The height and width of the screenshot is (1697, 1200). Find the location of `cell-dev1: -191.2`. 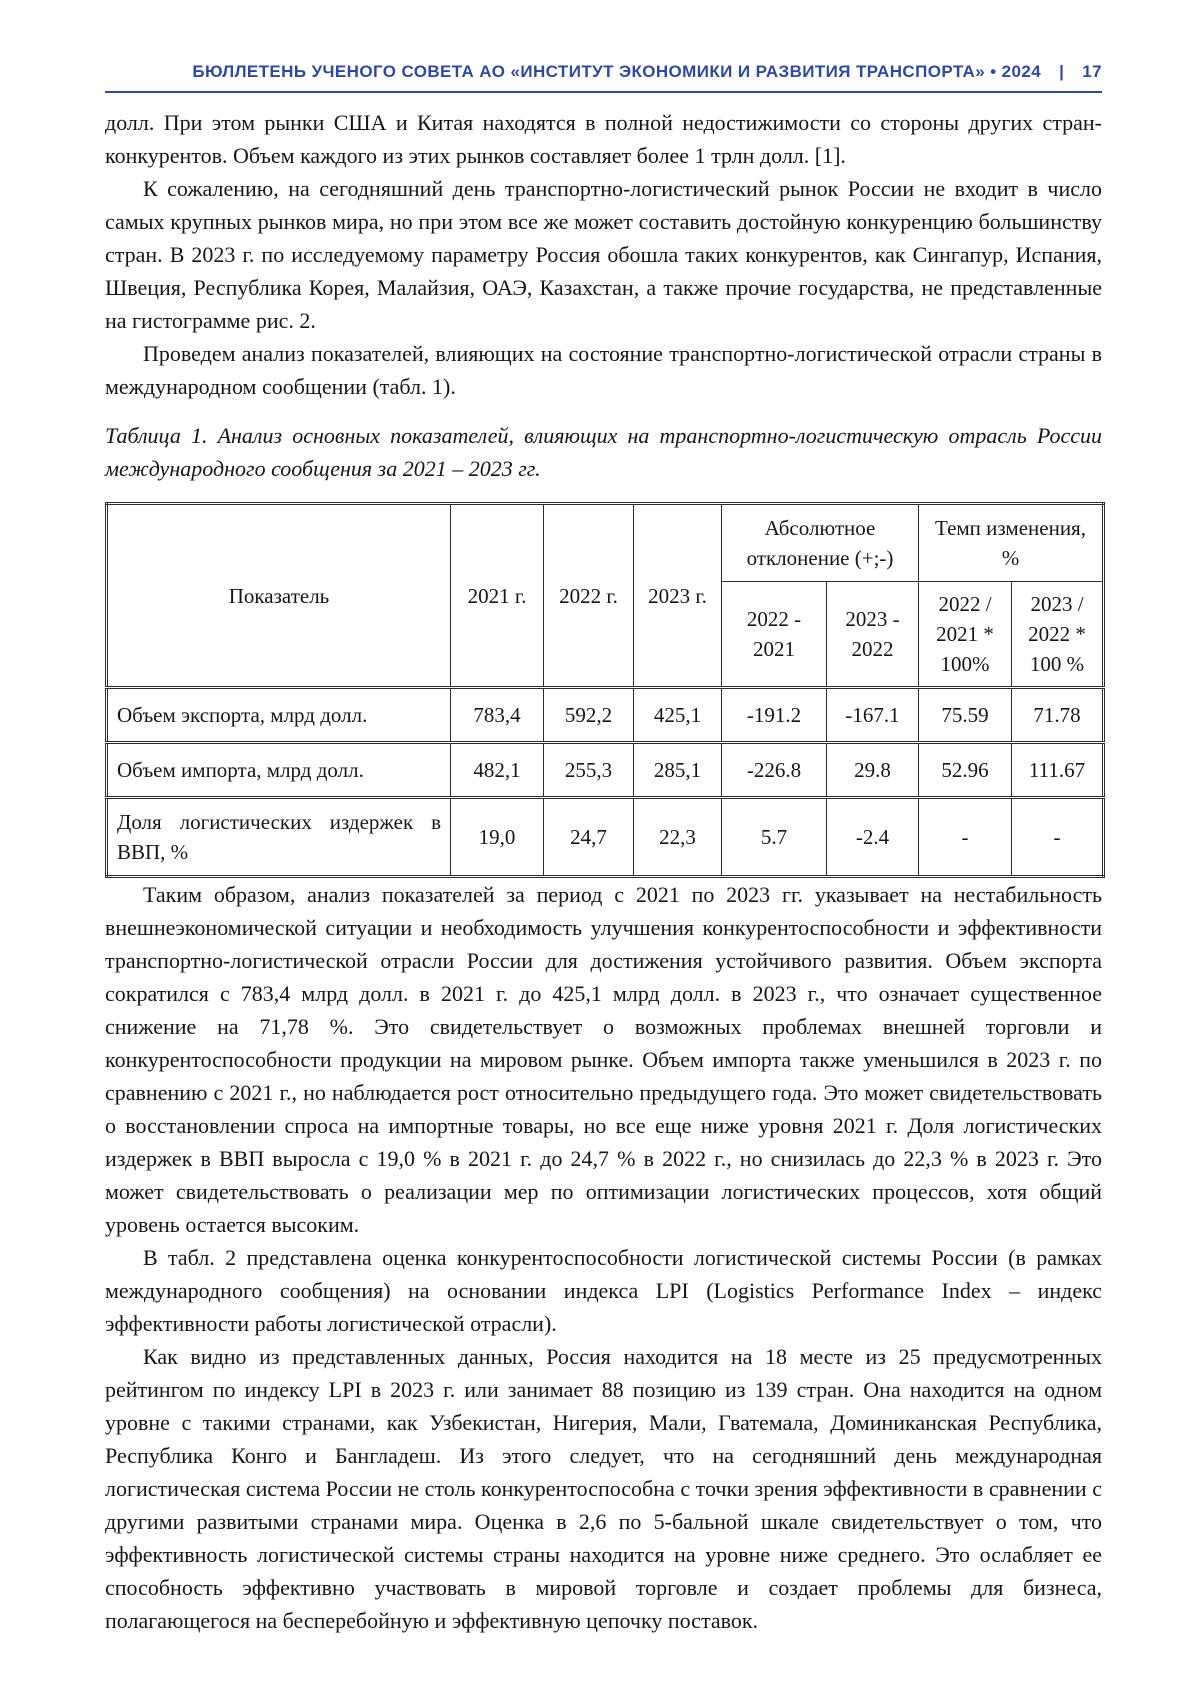

cell-dev1: -191.2 is located at coordinates (774, 715).